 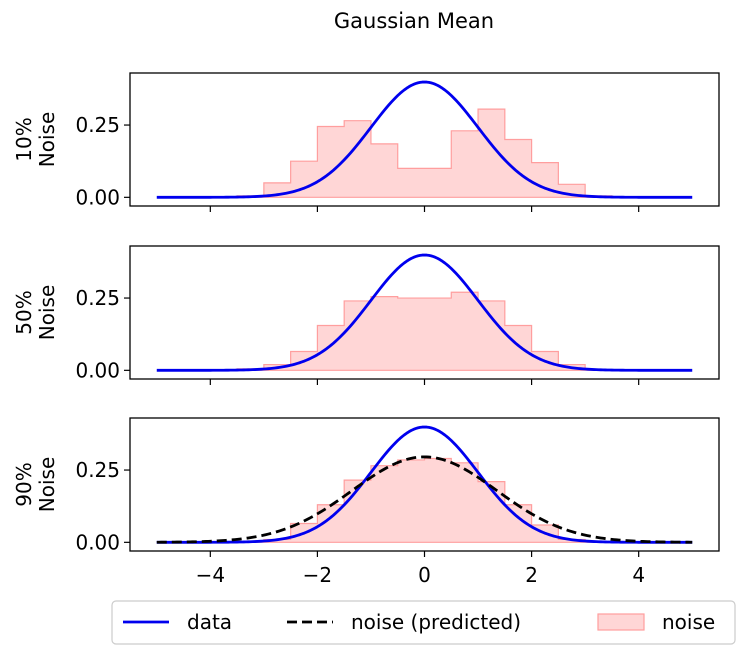 I want to click on legend-box, so click(x=423, y=622).